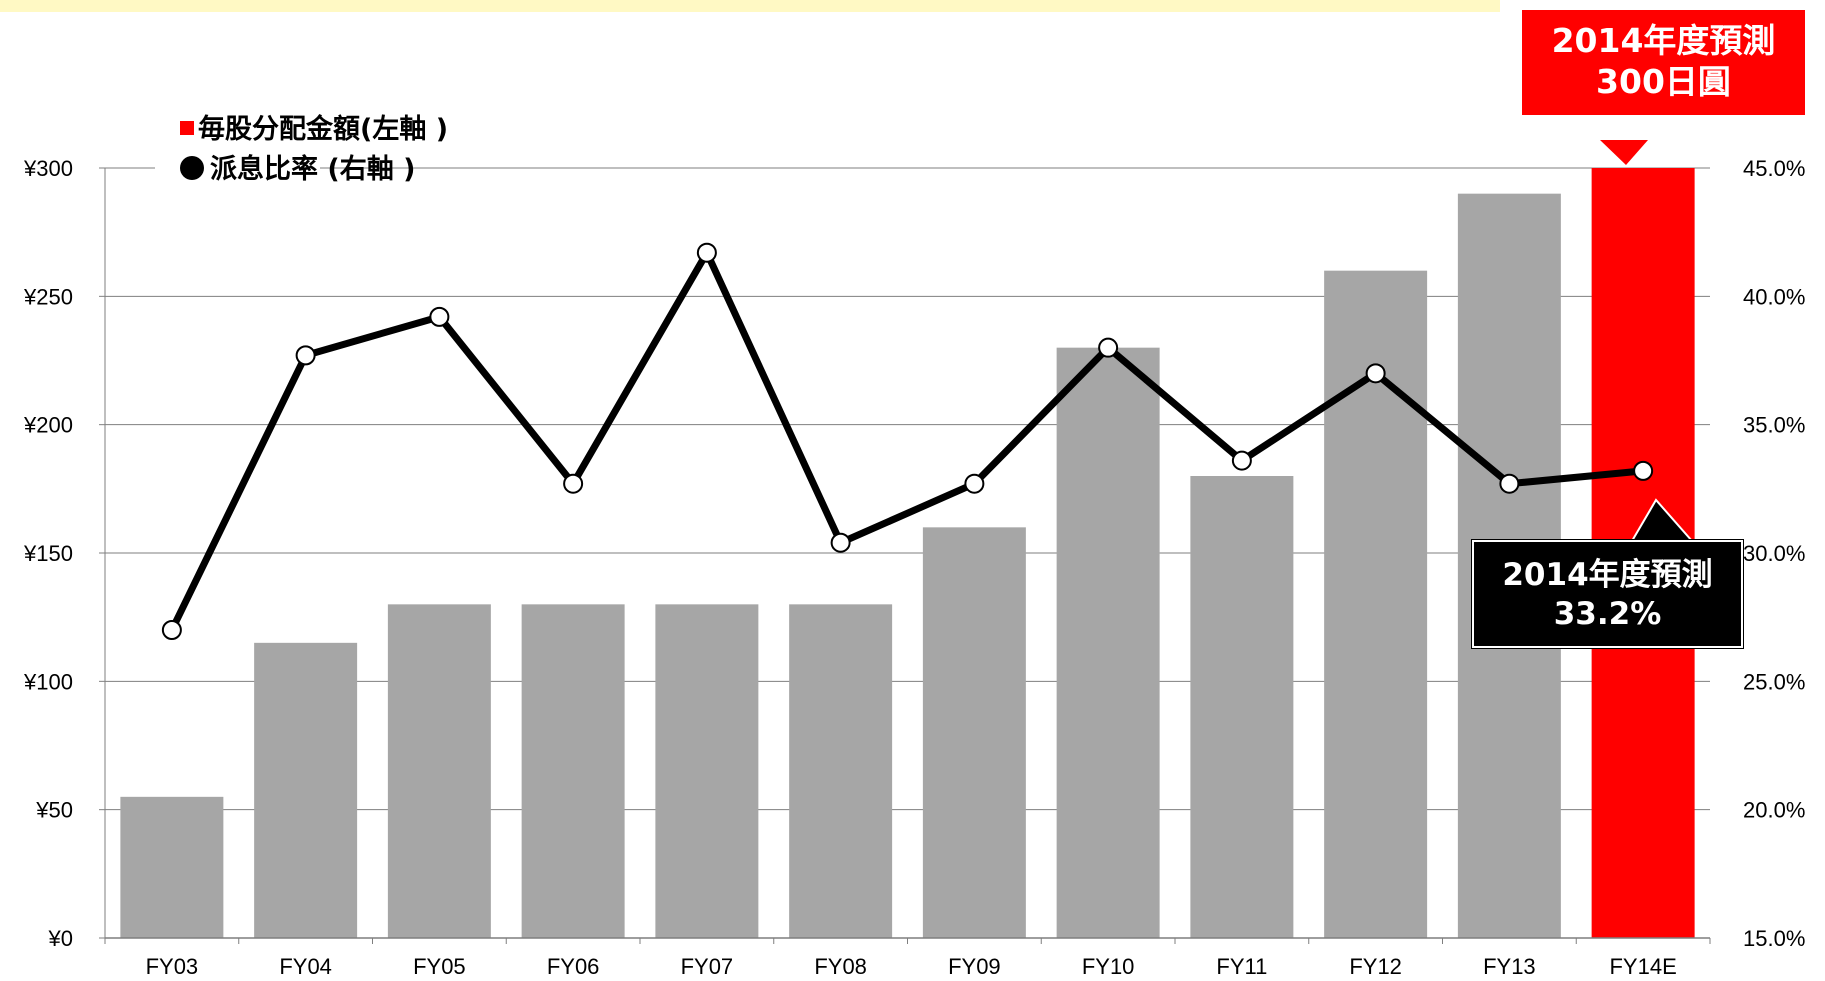  I want to click on legend-line-label: 派息比率 (右軸 ), so click(312, 169).